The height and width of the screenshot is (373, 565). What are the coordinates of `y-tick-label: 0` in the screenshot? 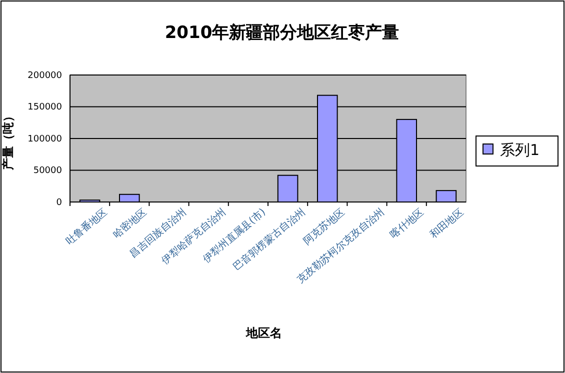 It's located at (59, 203).